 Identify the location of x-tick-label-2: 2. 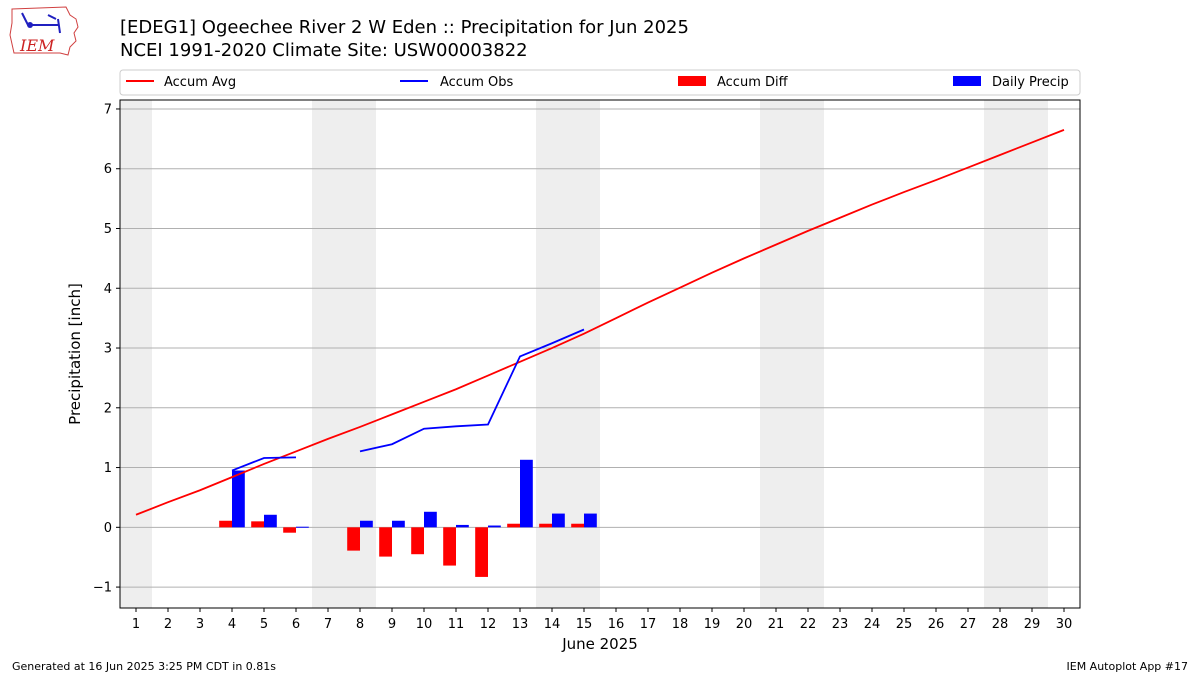
(168, 624).